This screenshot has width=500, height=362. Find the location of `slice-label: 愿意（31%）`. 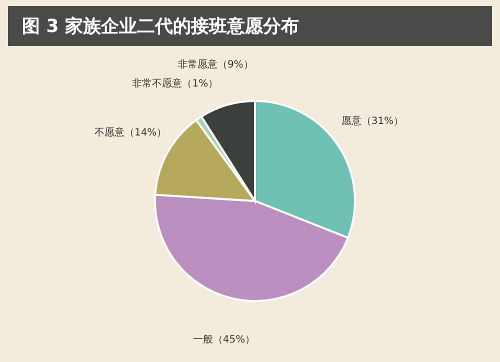

slice-label: 愿意（31%） is located at coordinates (372, 121).